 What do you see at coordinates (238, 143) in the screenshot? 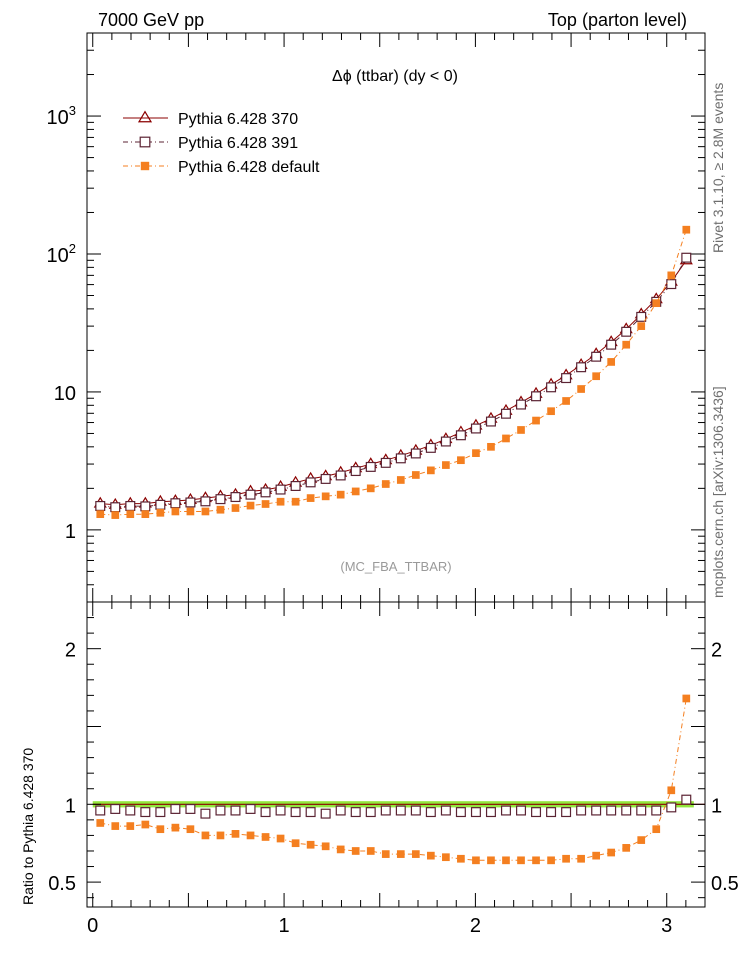
I see `legend-label: Pythia 6.428 391` at bounding box center [238, 143].